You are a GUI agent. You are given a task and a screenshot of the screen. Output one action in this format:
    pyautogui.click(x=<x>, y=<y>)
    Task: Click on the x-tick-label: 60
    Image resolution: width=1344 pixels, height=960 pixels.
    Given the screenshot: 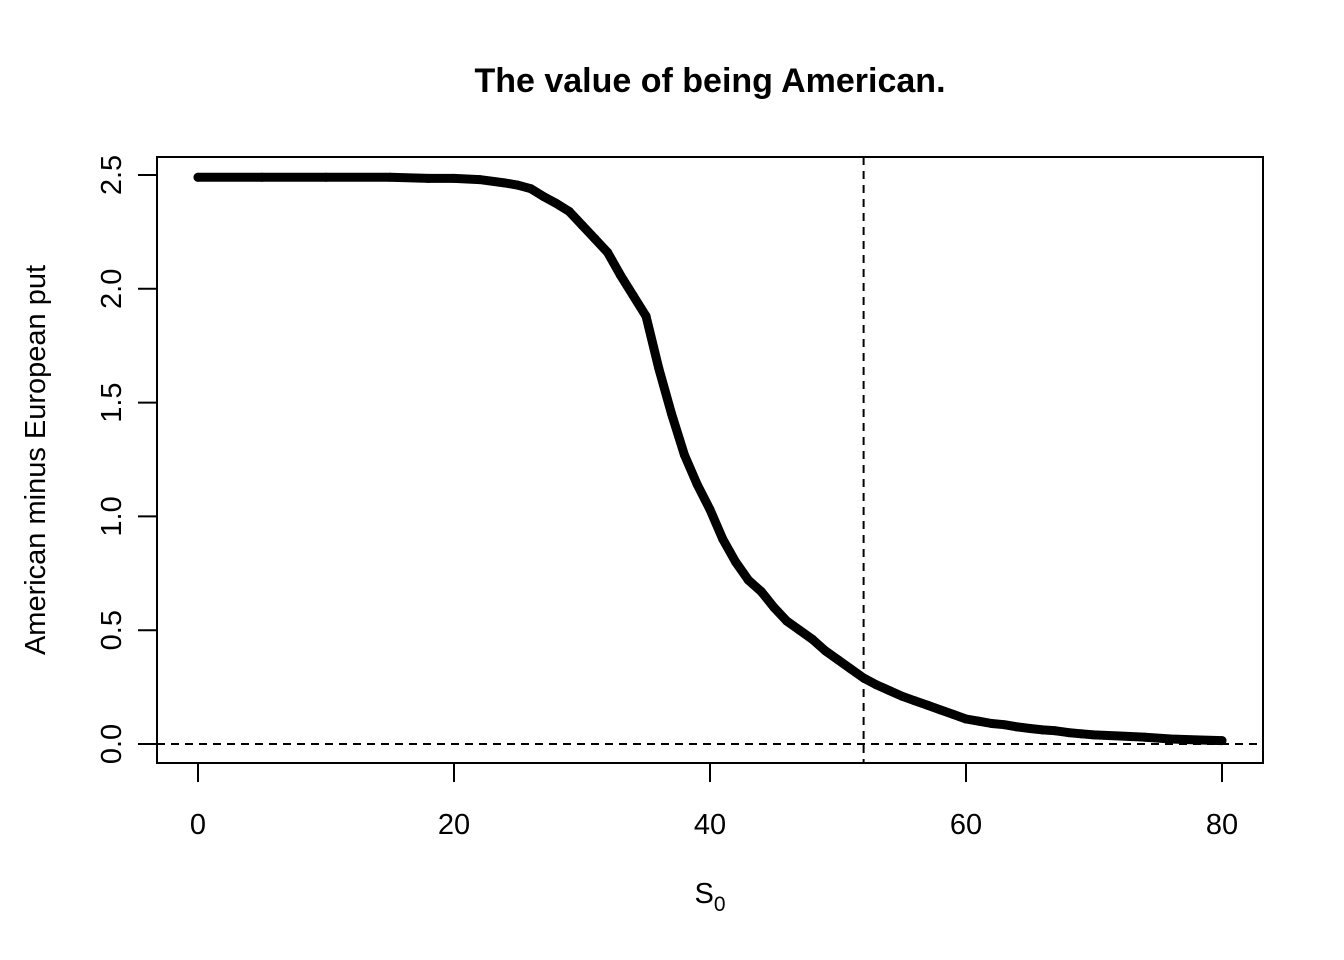 What is the action you would take?
    pyautogui.click(x=966, y=825)
    